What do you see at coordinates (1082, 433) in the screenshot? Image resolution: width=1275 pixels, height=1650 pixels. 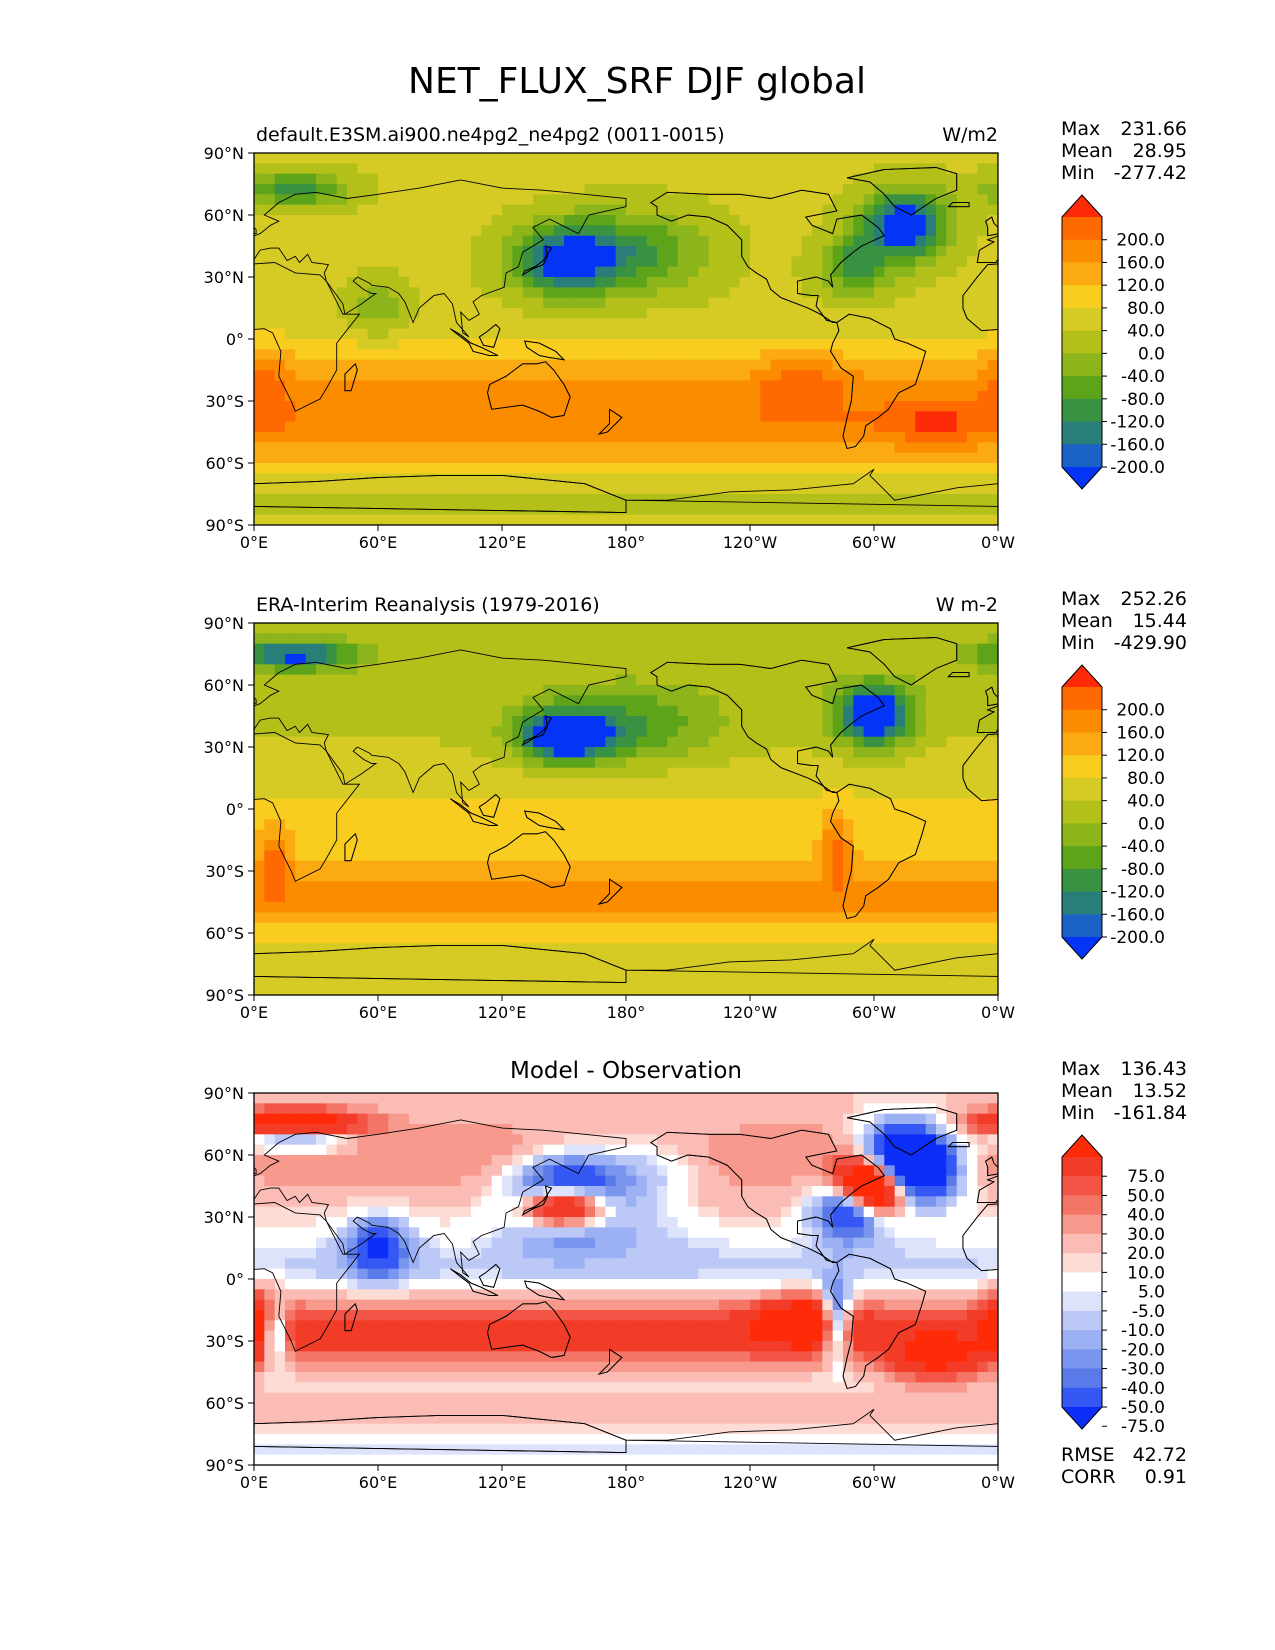 I see `colorbar-segment` at bounding box center [1082, 433].